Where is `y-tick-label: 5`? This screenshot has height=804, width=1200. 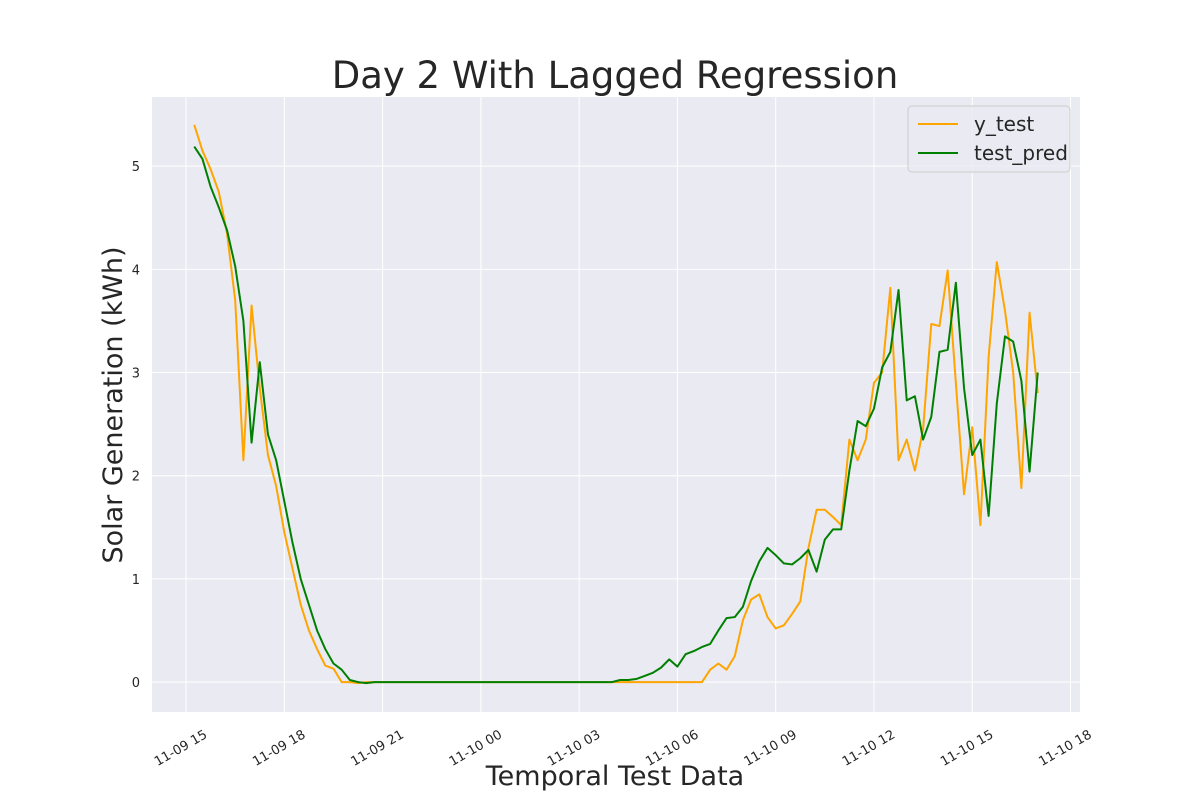
y-tick-label: 5 is located at coordinates (136, 167).